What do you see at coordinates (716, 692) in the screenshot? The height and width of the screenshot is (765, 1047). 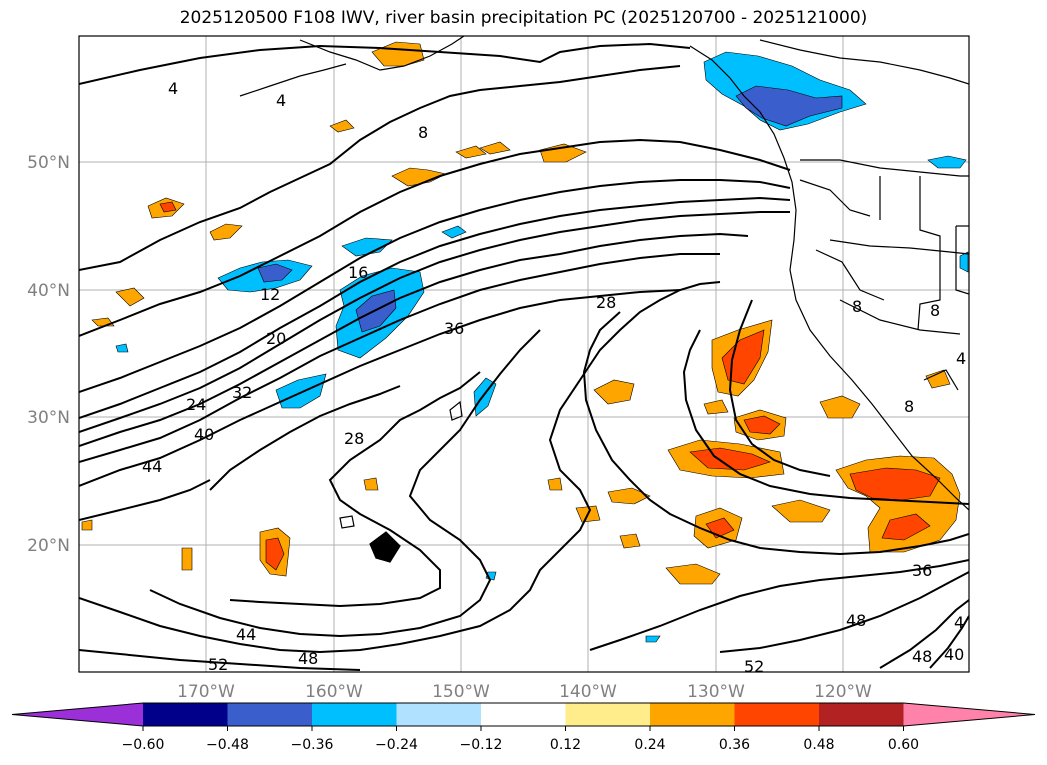 I see `lon-label: 130°W` at bounding box center [716, 692].